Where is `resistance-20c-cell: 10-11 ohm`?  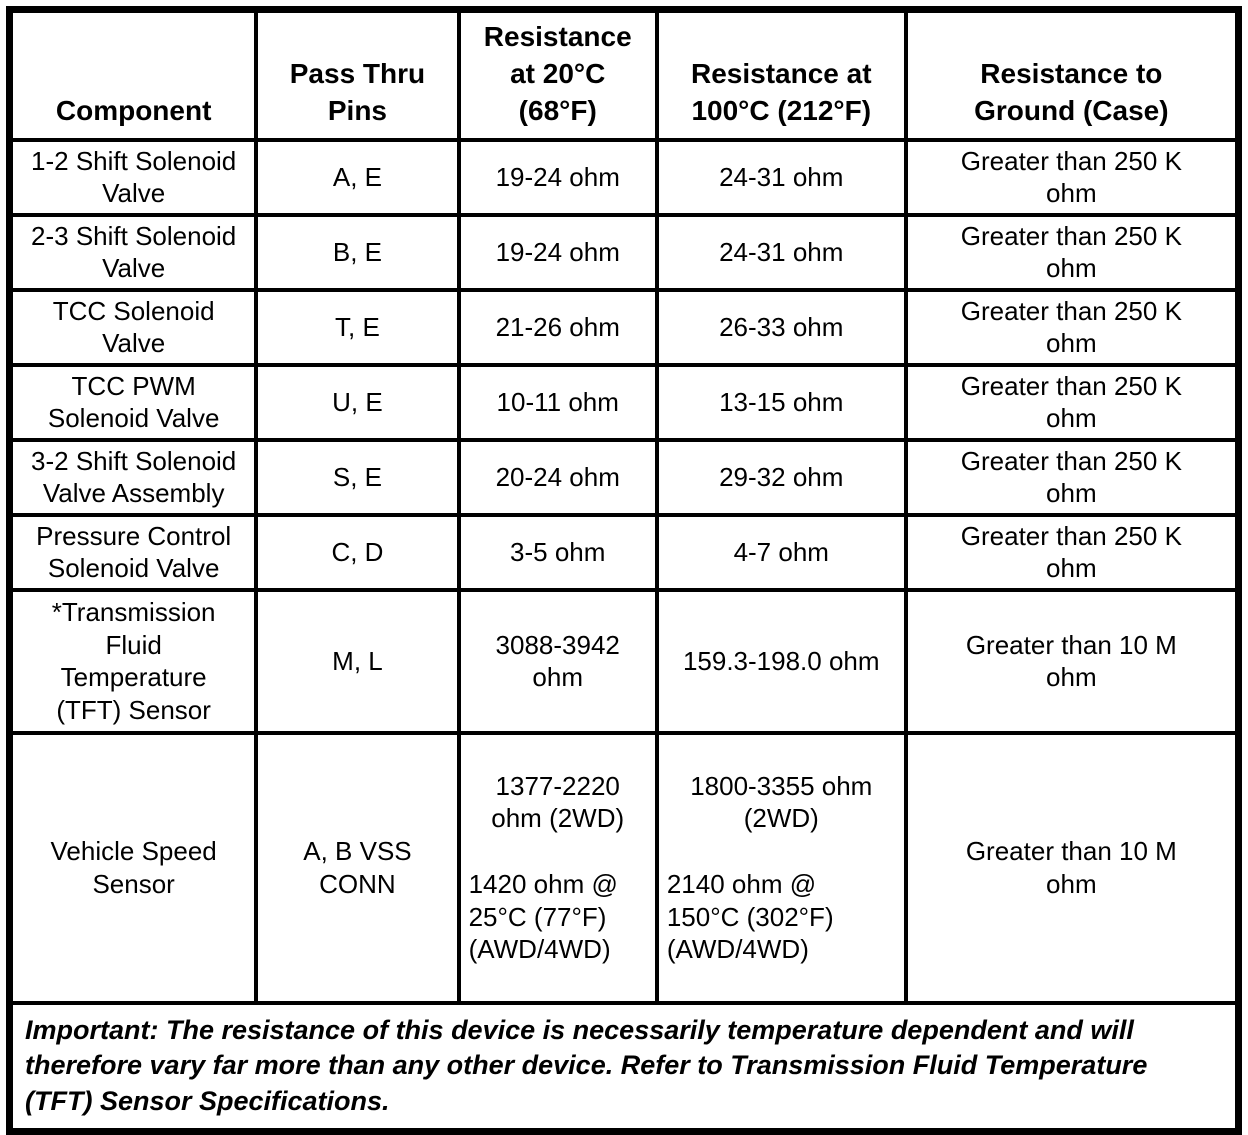 resistance-20c-cell: 10-11 ohm is located at coordinates (557, 402).